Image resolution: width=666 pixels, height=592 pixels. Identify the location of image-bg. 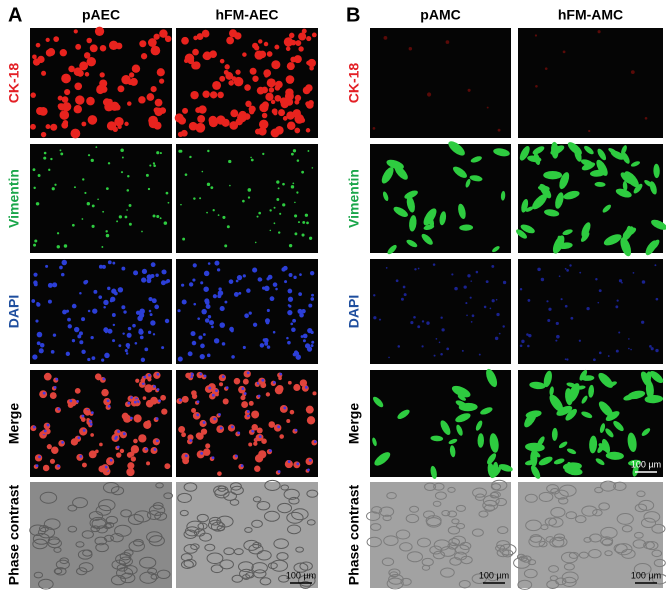
(590, 535).